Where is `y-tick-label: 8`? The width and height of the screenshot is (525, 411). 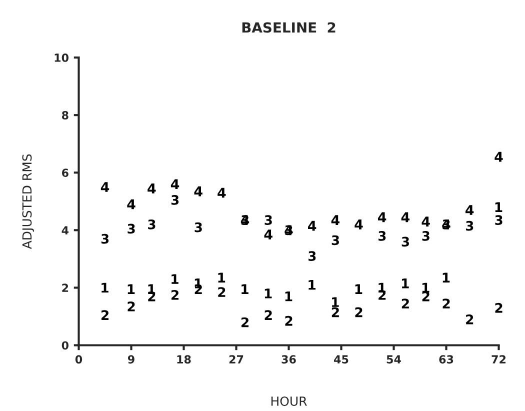 y-tick-label: 8 is located at coordinates (65, 115).